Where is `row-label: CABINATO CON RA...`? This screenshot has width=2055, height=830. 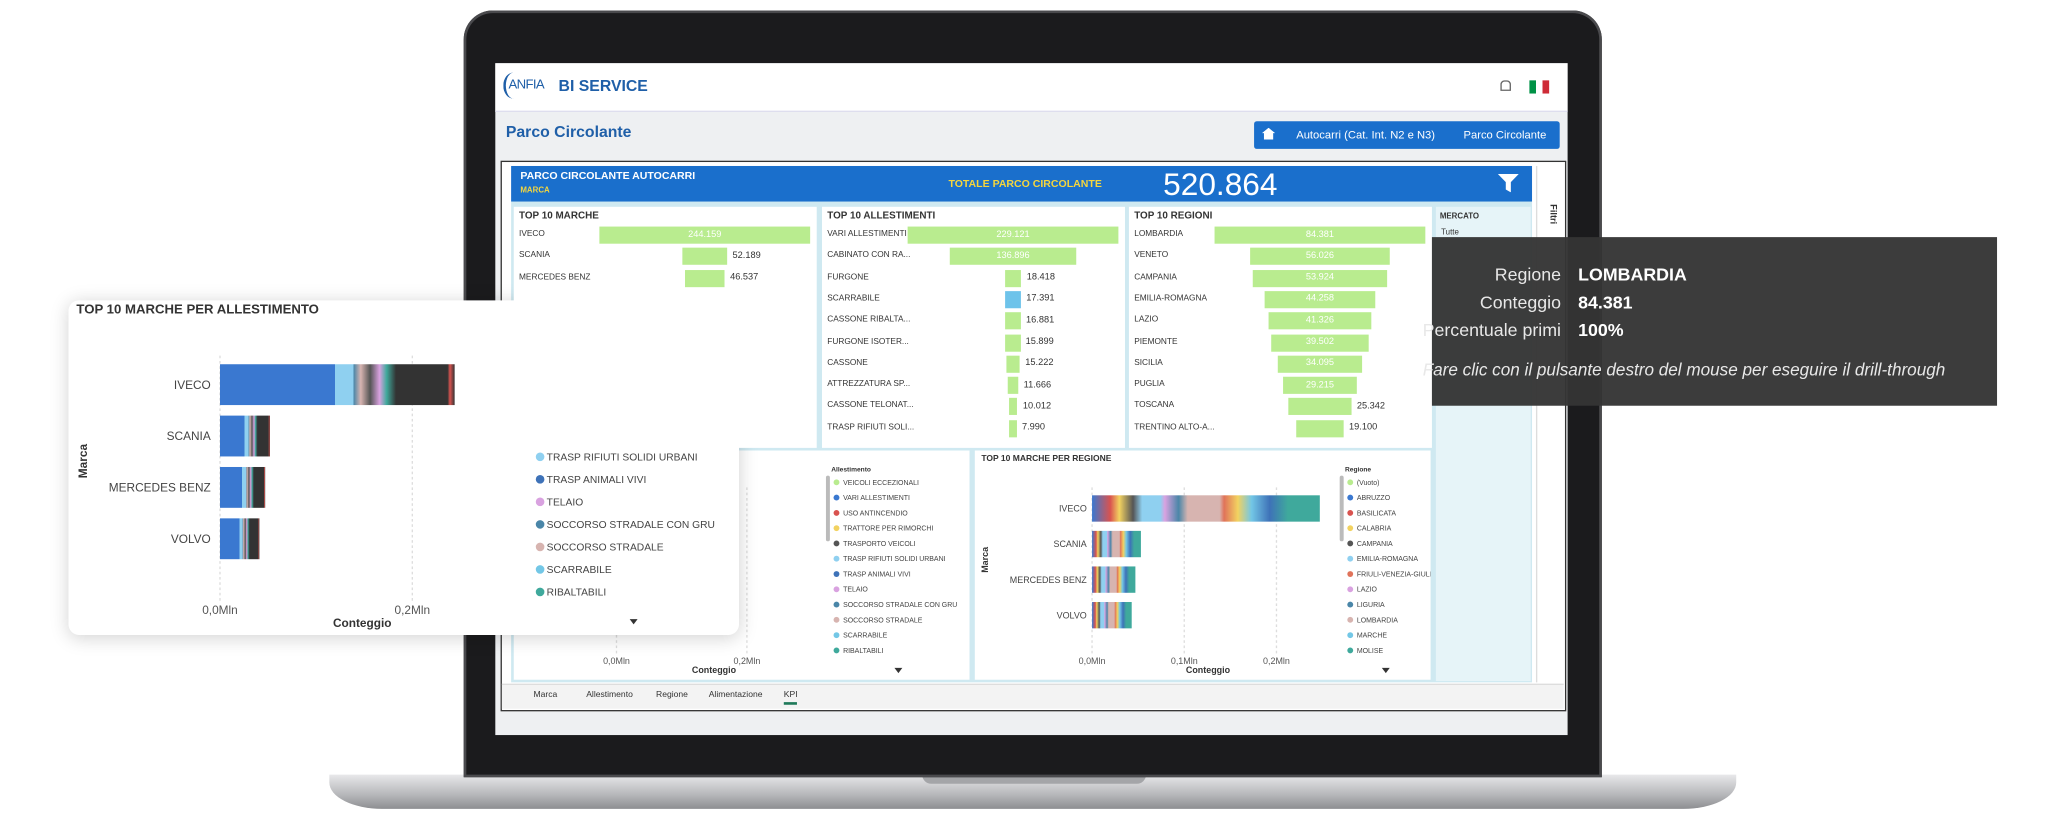 row-label: CABINATO CON RA... is located at coordinates (869, 255).